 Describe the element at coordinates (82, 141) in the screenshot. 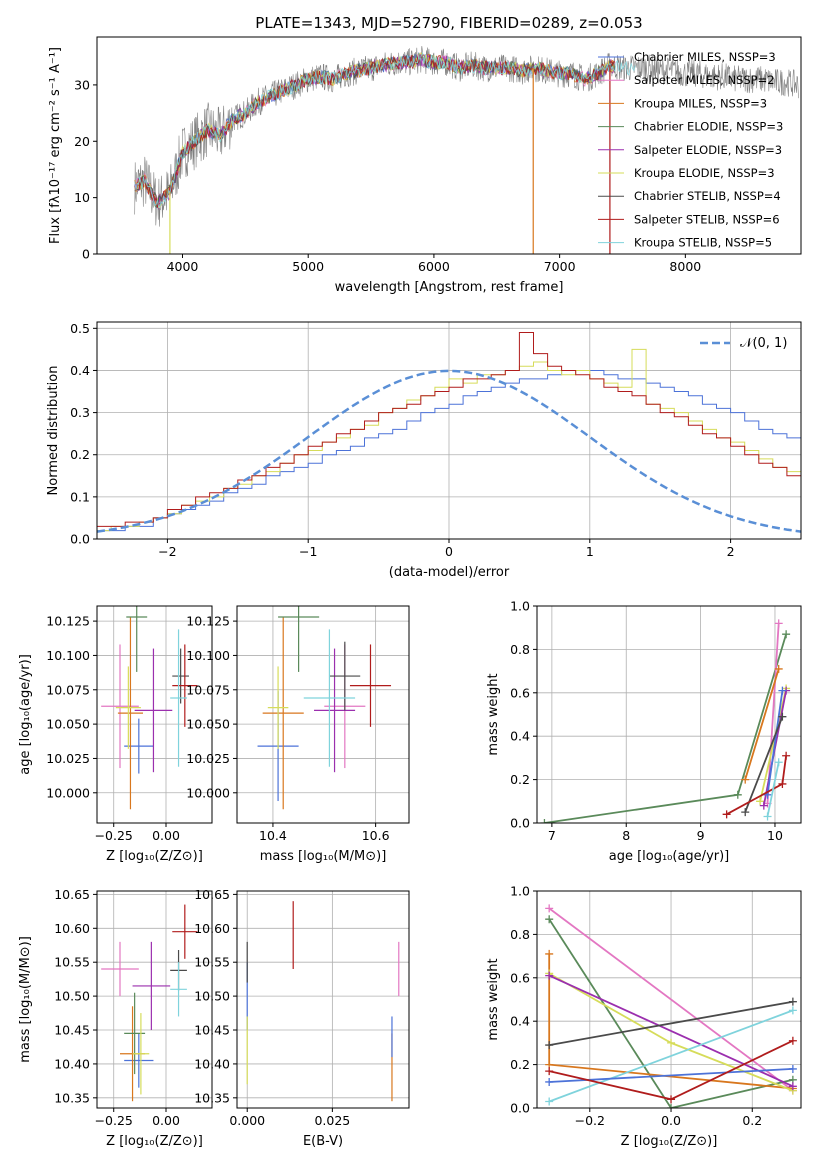

I see `y-tick-label: 20` at that location.